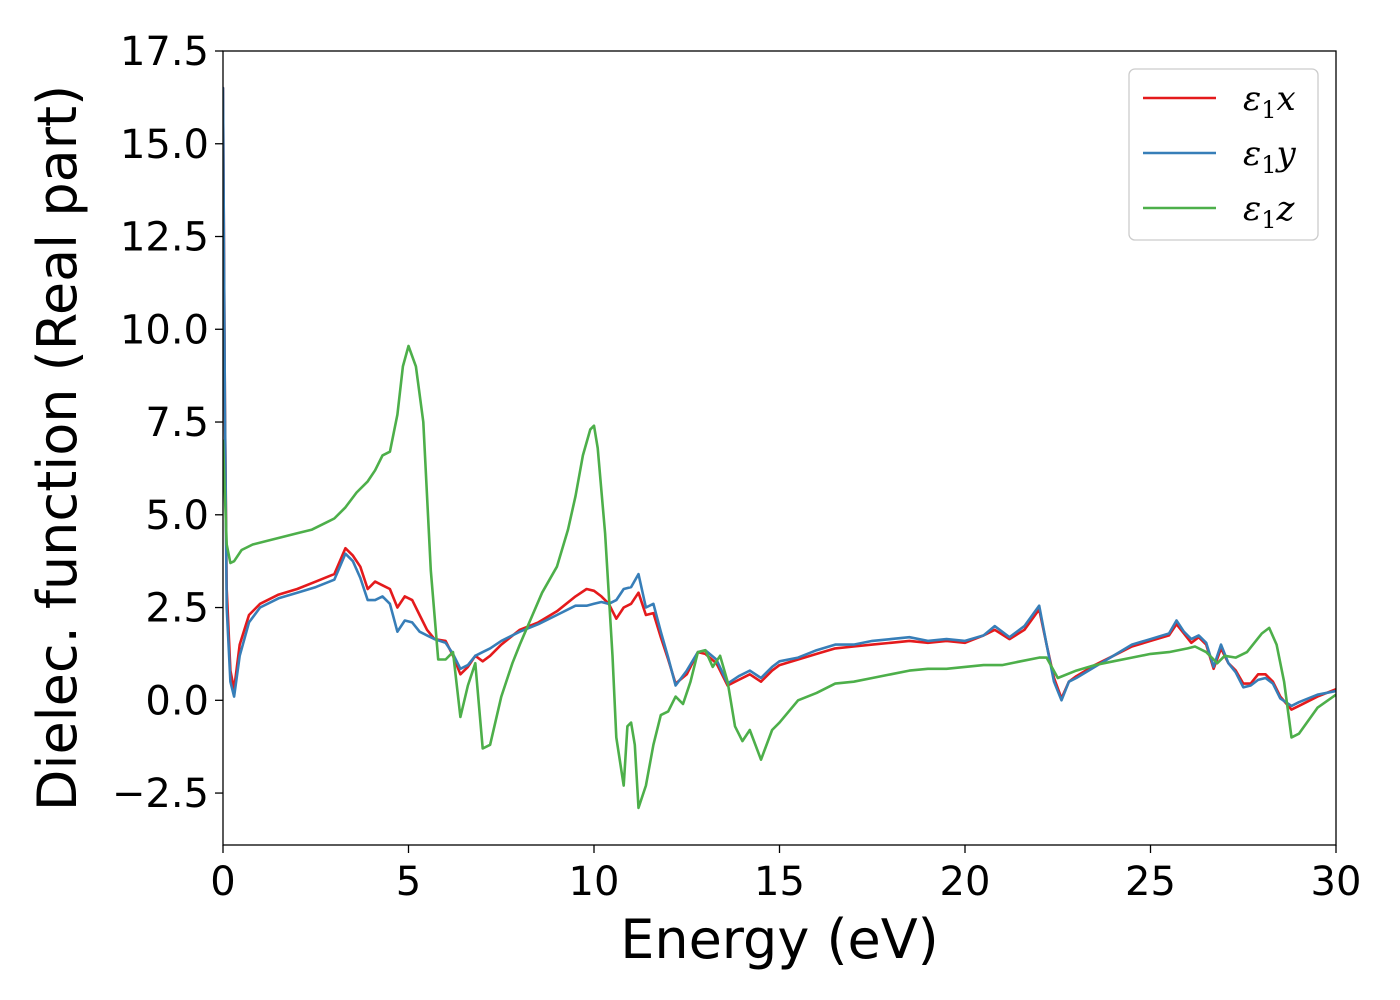 The image size is (1400, 1000). Describe the element at coordinates (177, 701) in the screenshot. I see `y-tick-label: 0.0` at that location.